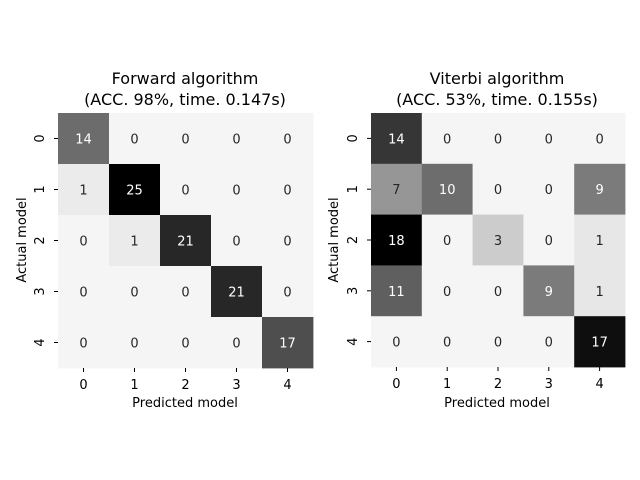 The image size is (640, 480). I want to click on viterbi-cell-label-r1-c1: 10, so click(447, 190).